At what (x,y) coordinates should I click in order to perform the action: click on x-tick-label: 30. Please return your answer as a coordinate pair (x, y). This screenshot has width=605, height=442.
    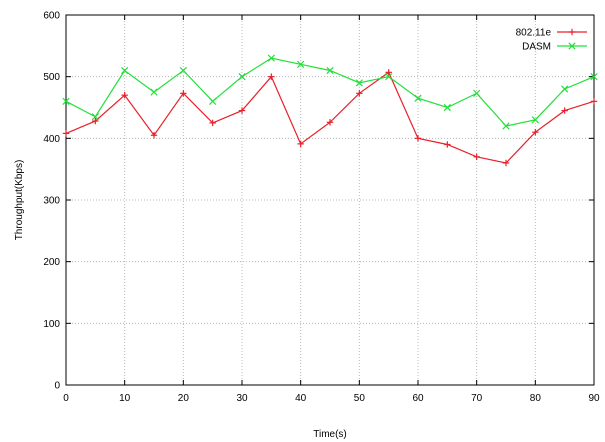
    Looking at the image, I should click on (242, 398).